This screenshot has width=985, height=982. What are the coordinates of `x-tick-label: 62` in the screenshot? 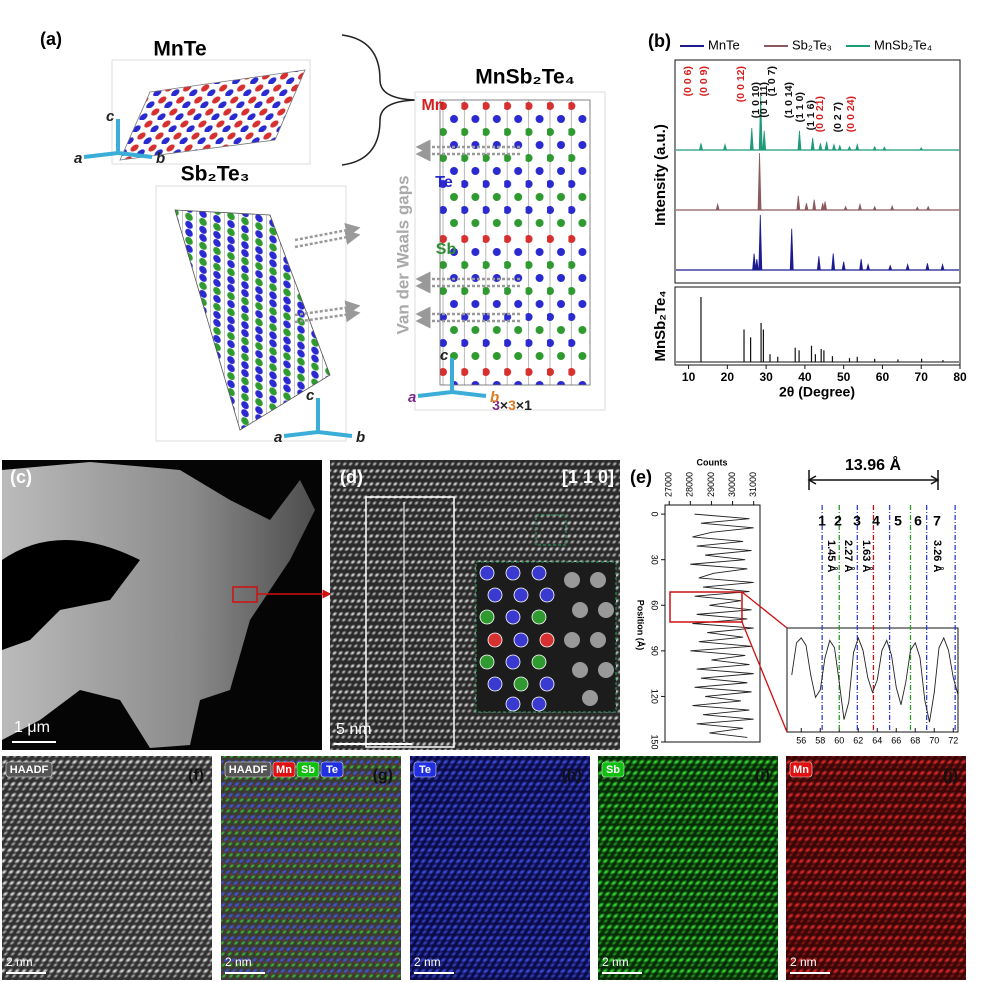 It's located at (858, 740).